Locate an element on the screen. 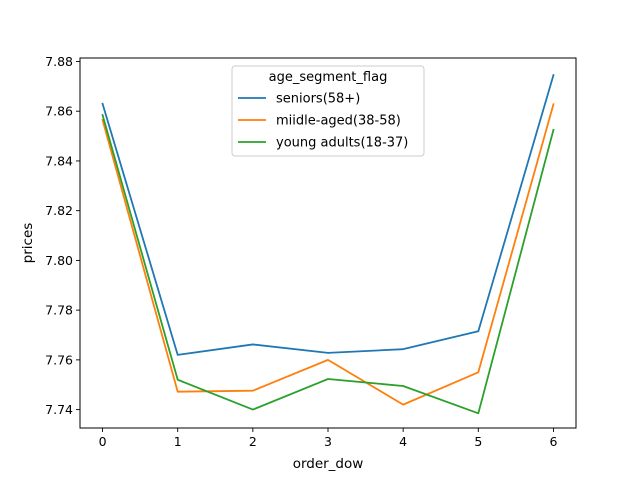 This screenshot has height=480, width=640. x-tick-label: 5 is located at coordinates (478, 441).